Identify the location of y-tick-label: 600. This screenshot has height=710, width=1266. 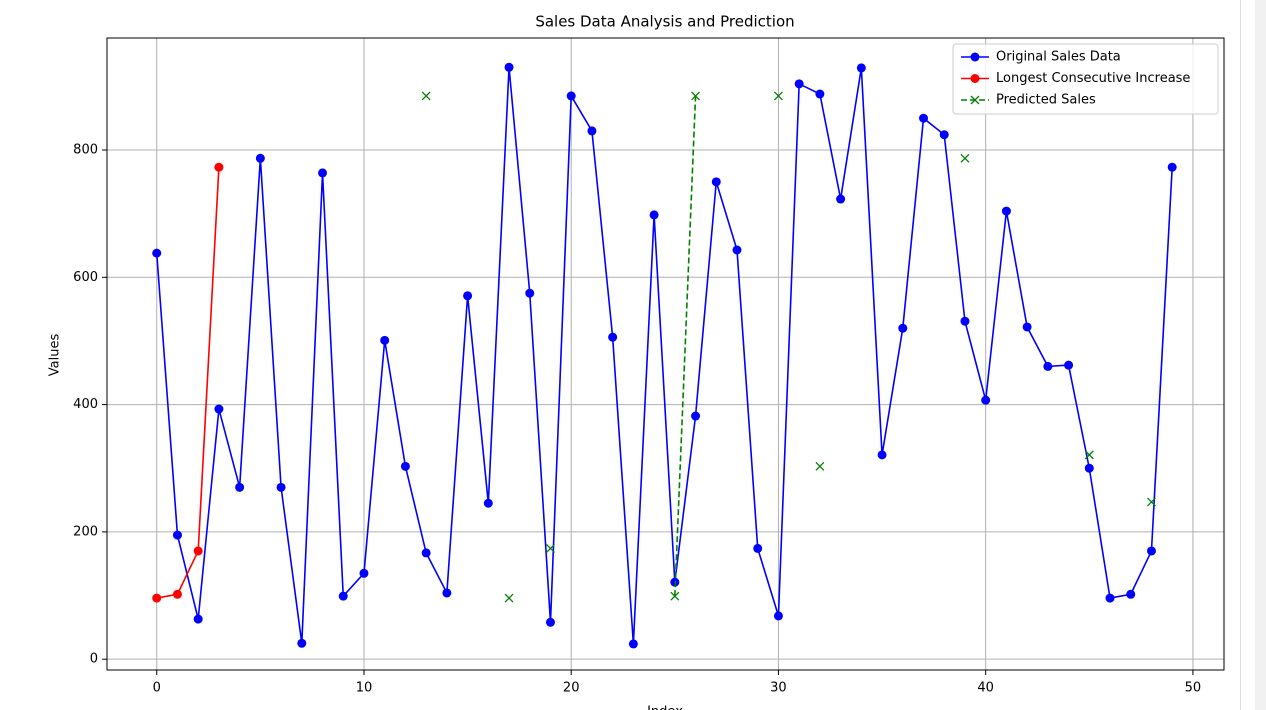
(85, 277).